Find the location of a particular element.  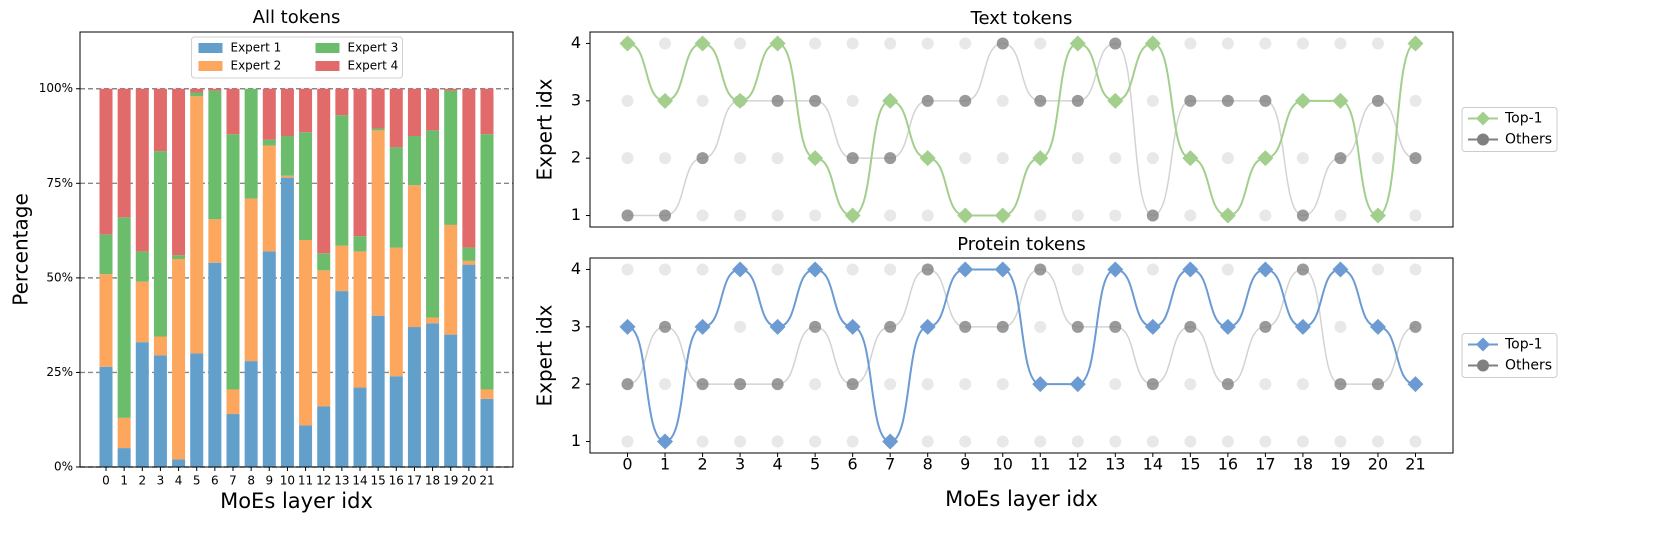

x-tick-label: 9 is located at coordinates (269, 481).